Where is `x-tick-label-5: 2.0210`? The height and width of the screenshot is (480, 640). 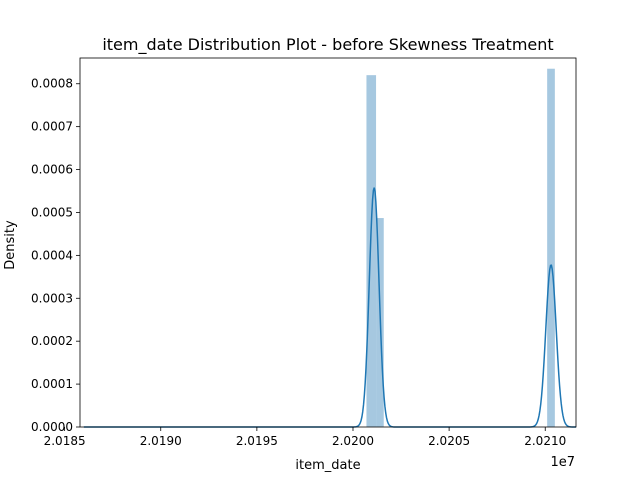 x-tick-label-5: 2.0210 is located at coordinates (545, 441).